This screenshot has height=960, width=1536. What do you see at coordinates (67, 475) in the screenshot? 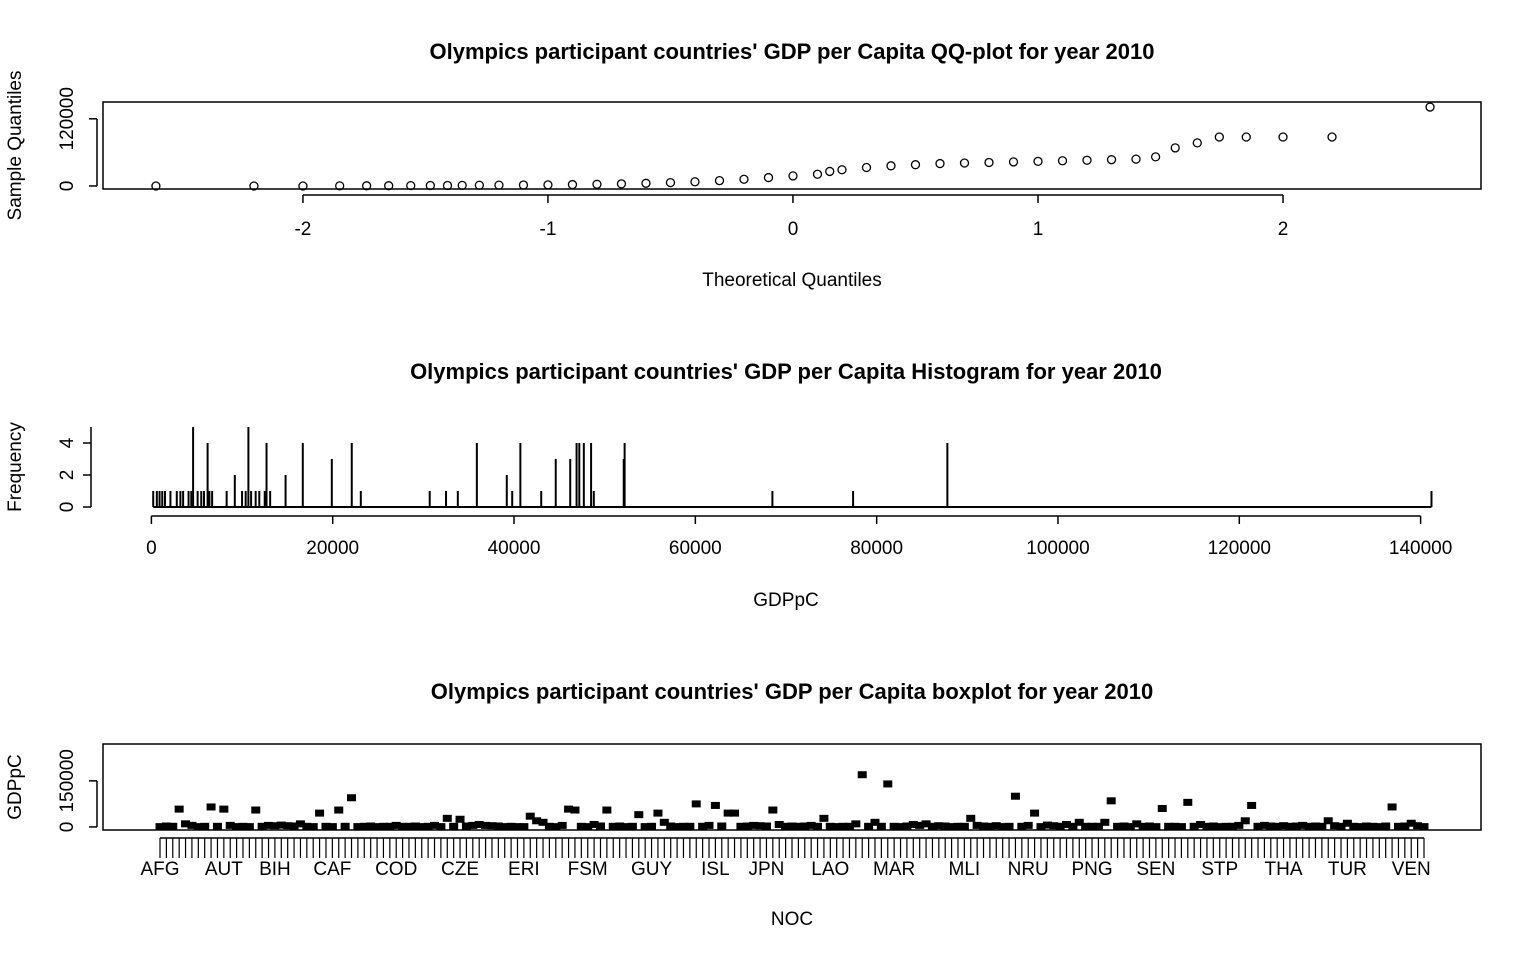
I see `y-tick-label: 2` at bounding box center [67, 475].